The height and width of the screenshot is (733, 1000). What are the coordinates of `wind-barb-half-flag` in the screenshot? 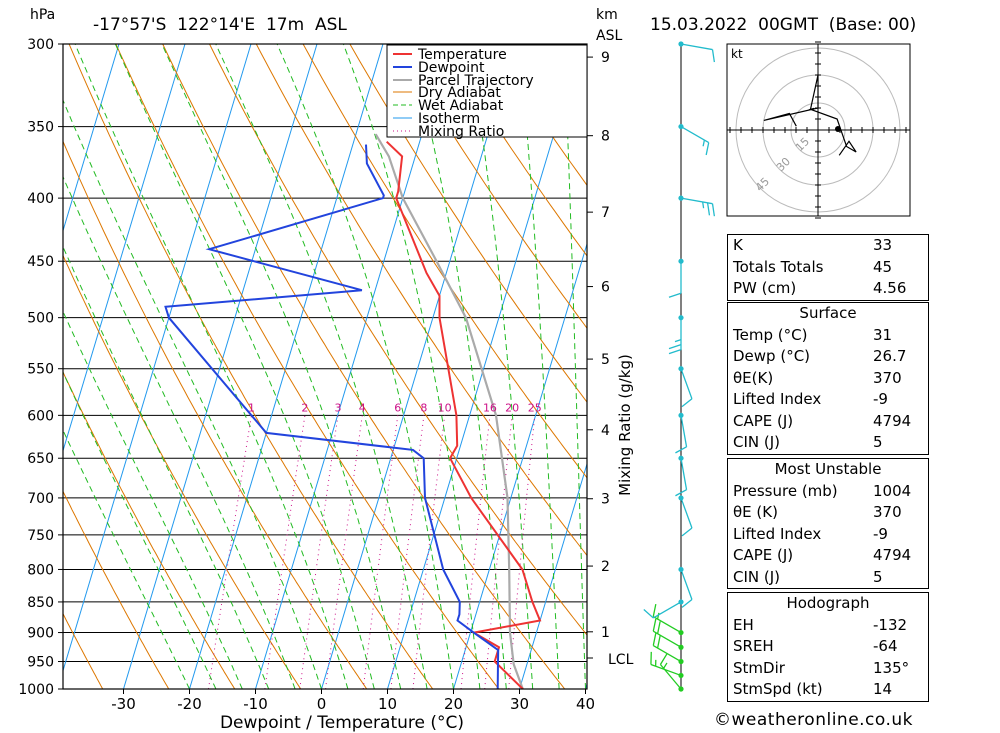 It's located at (703, 205).